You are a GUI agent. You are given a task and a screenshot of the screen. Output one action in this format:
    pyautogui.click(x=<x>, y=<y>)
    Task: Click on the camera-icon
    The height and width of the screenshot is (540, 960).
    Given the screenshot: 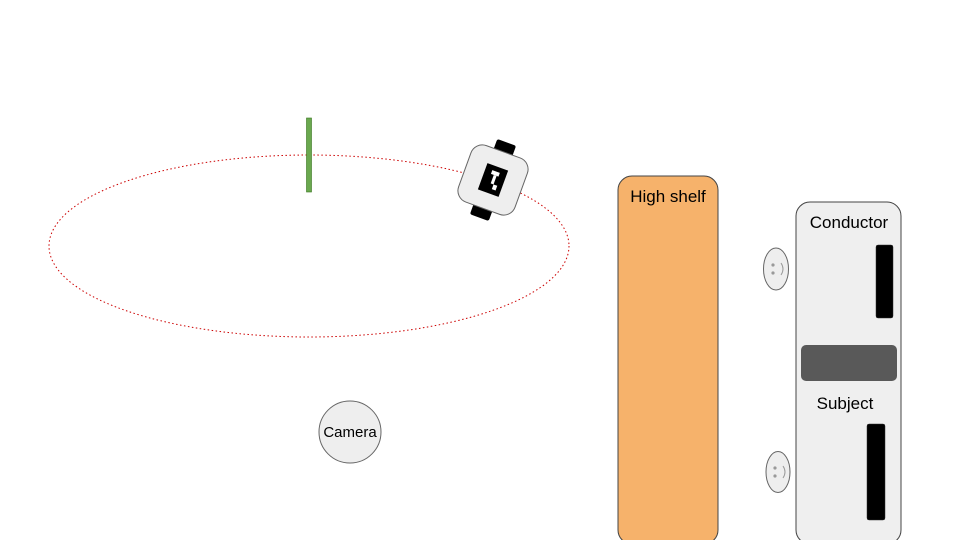 What is the action you would take?
    pyautogui.click(x=350, y=432)
    